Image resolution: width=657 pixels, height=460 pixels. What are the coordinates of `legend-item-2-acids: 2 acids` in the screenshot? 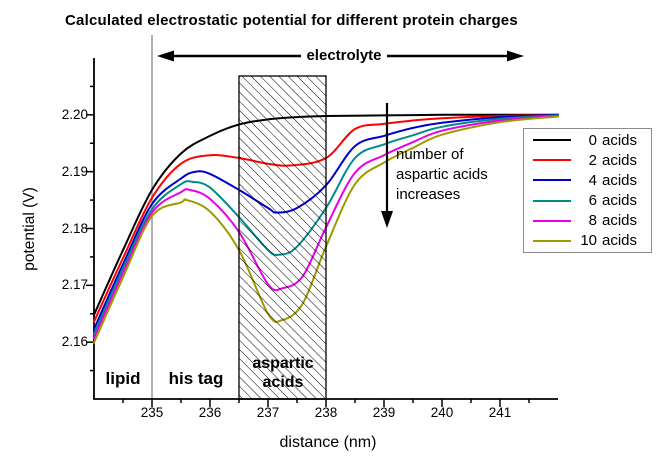 It's located at (587, 160).